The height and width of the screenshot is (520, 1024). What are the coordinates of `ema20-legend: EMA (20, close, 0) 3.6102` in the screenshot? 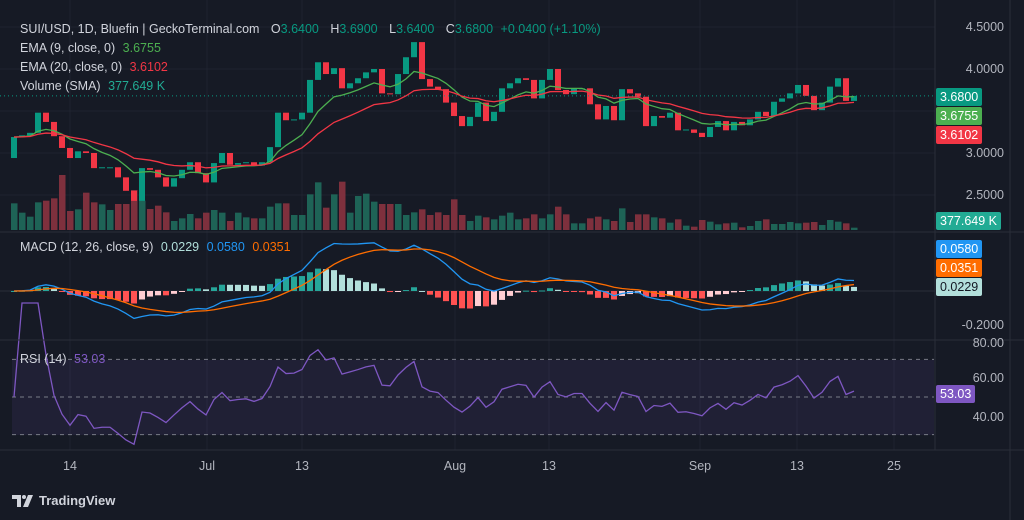 It's located at (96, 67).